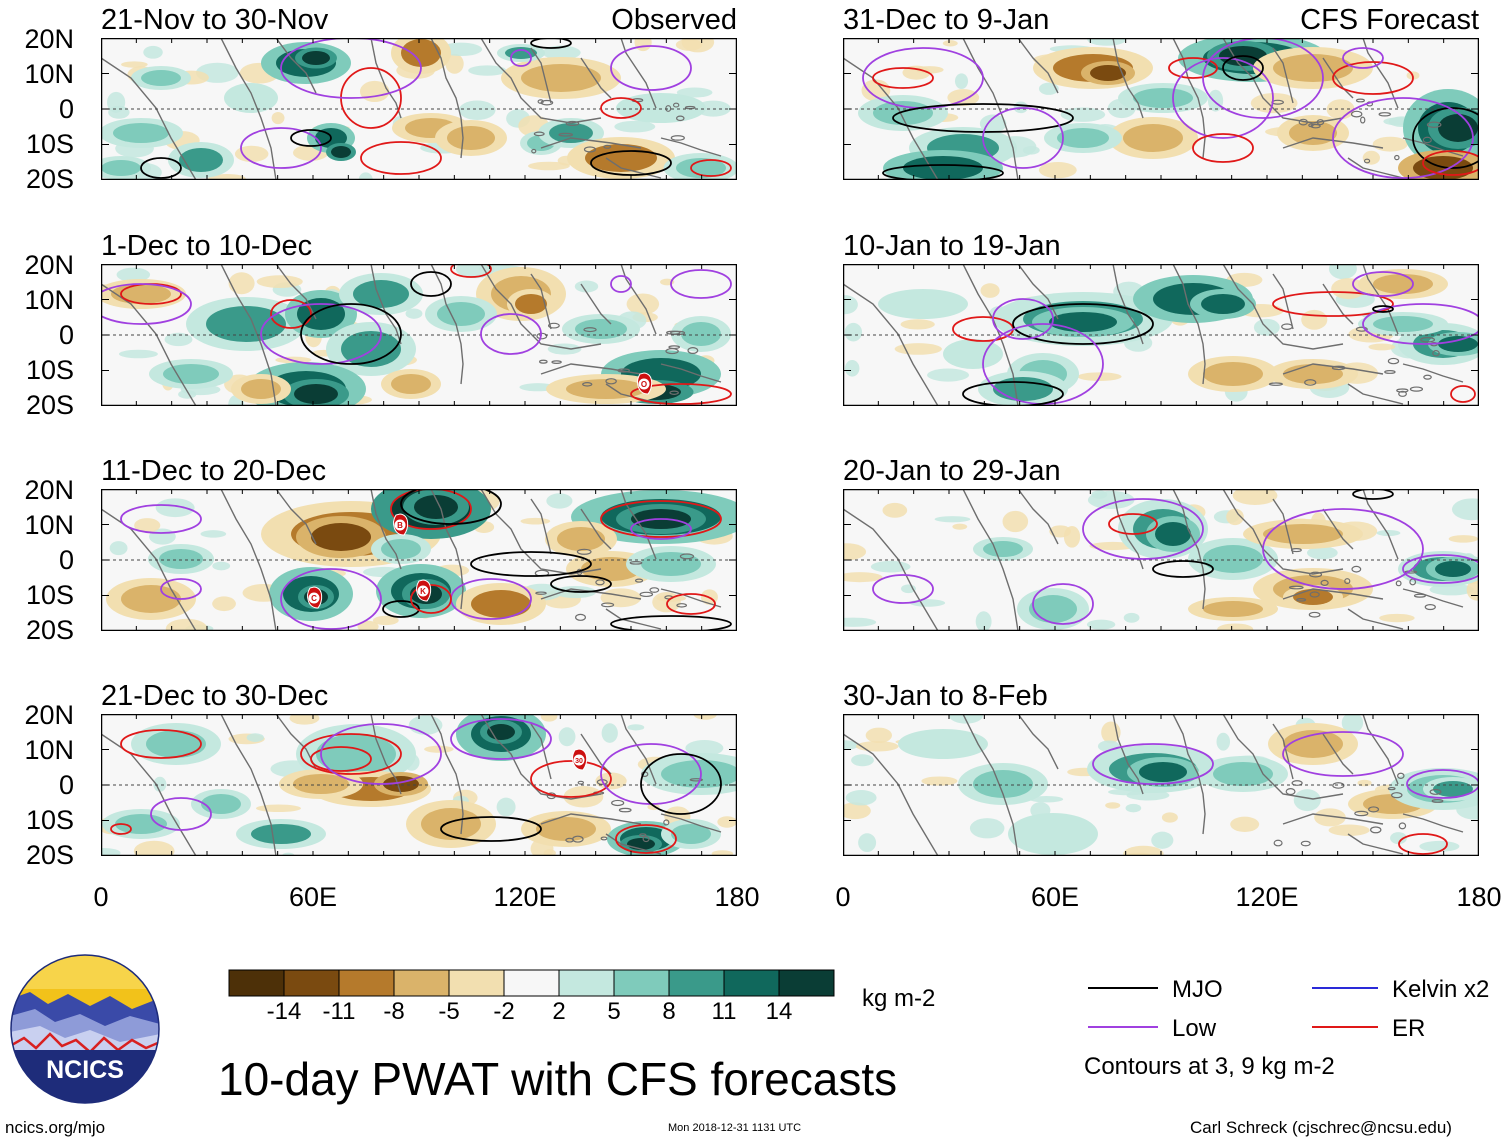 The height and width of the screenshot is (1142, 1510). What do you see at coordinates (1321, 1127) in the screenshot?
I see `author-credit: Carl Schreck (cjschrec@ncsu.edu)` at bounding box center [1321, 1127].